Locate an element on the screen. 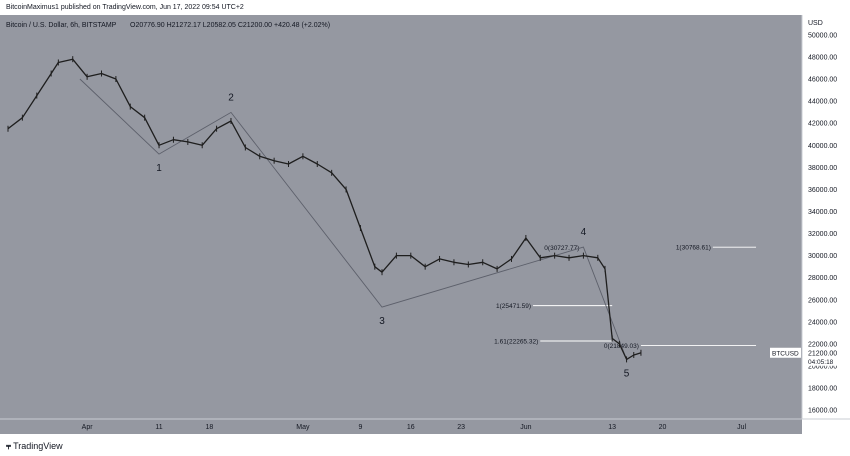  time-tick-label: 18 is located at coordinates (209, 427).